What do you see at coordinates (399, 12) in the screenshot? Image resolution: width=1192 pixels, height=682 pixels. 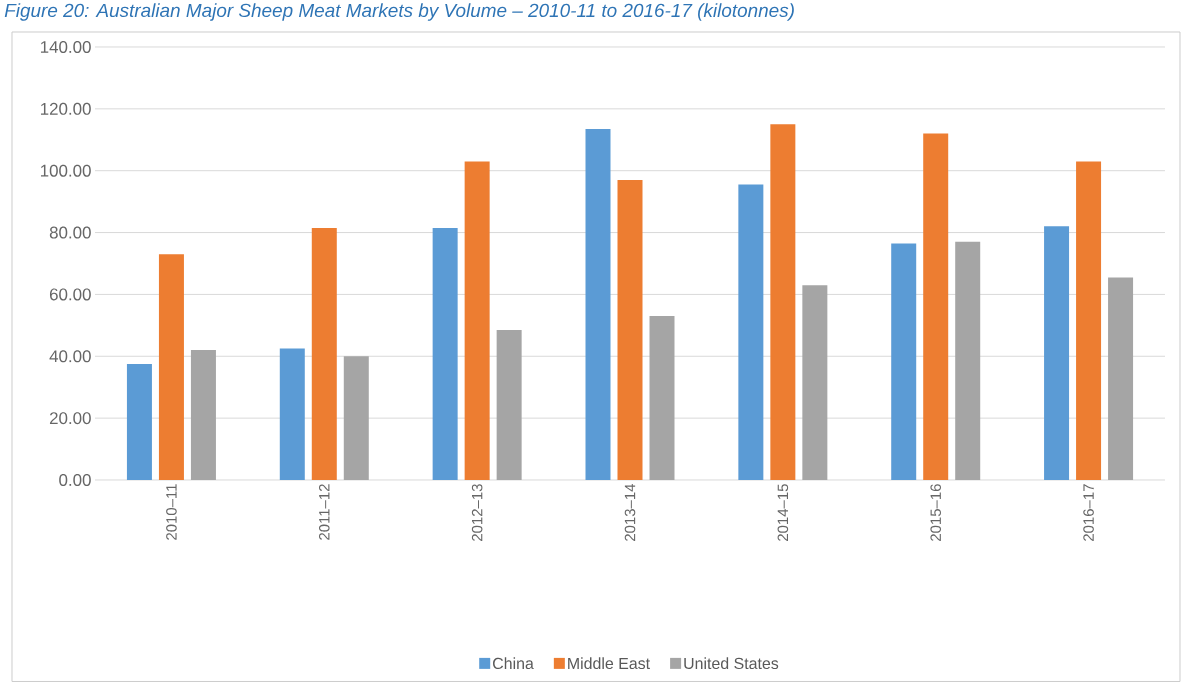 I see `chart-title: Figure 20: Australian Major Sheep Meat Markets by Volume – 2010-11 to 2016-17 (kilotonnes)` at bounding box center [399, 12].